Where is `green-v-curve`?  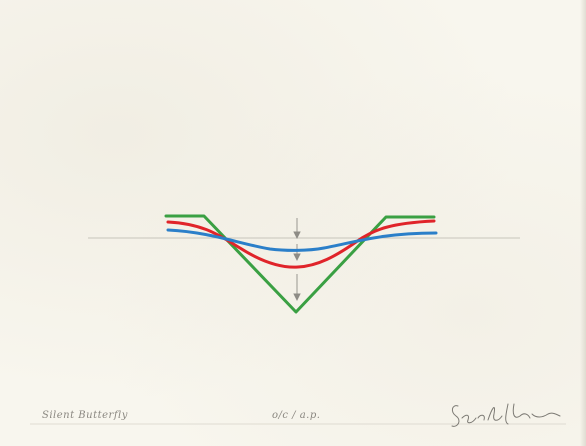
green-v-curve is located at coordinates (300, 264).